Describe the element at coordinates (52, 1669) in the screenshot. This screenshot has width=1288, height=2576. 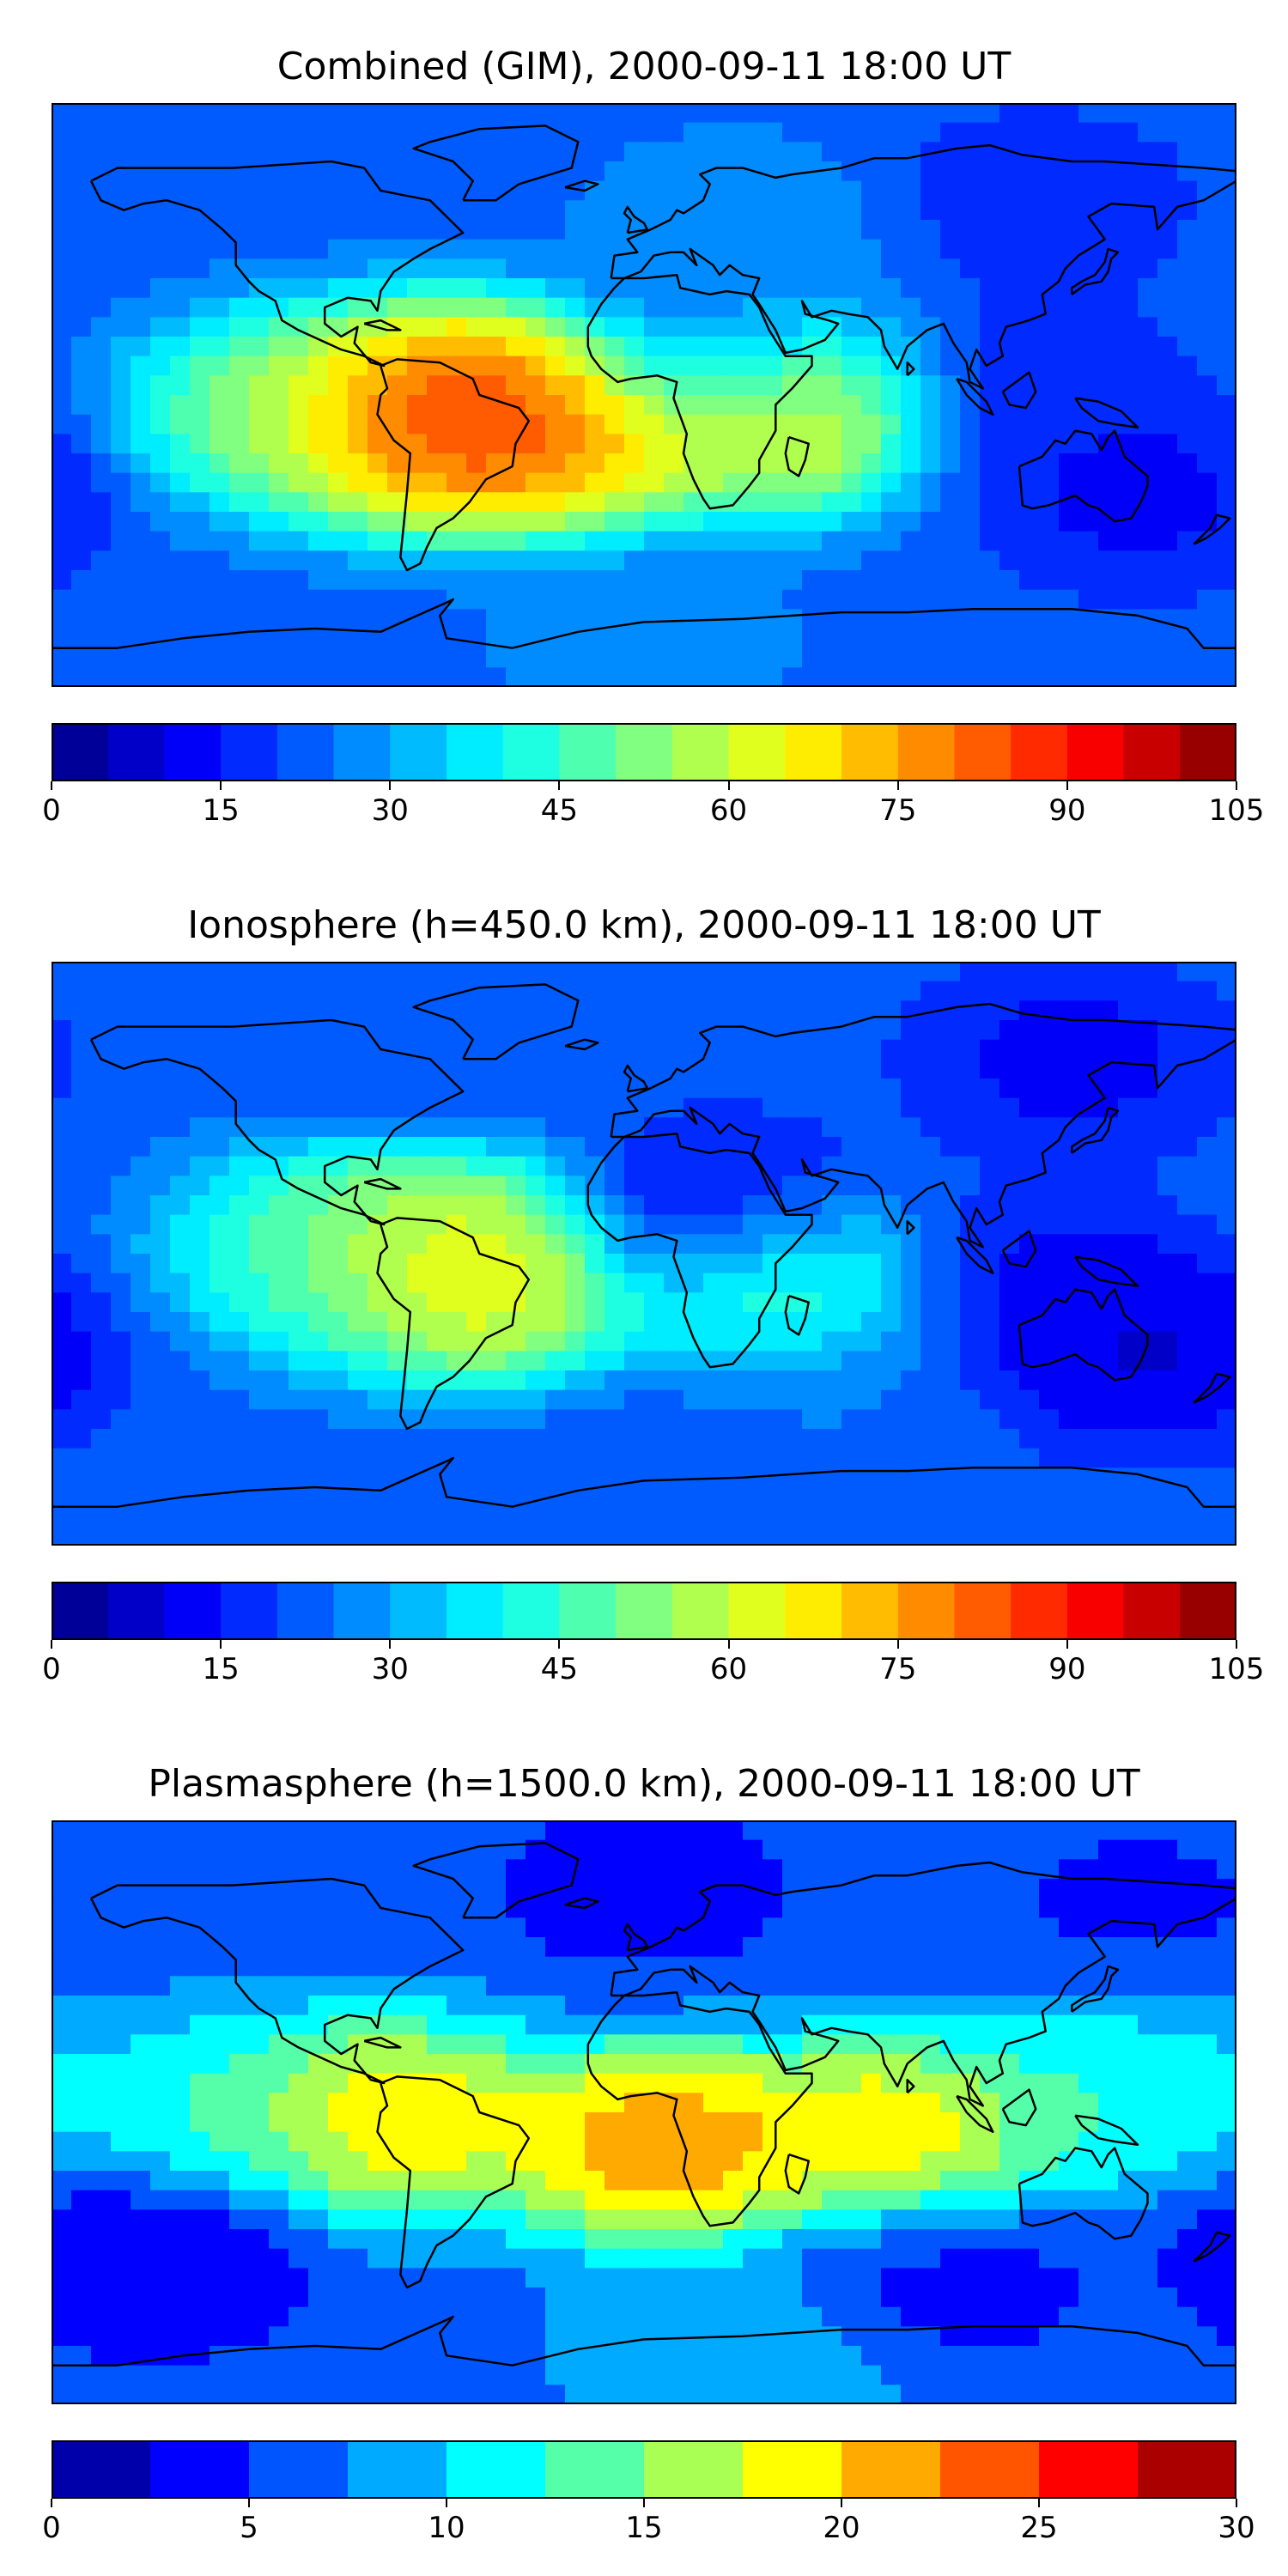
I see `colorbar-tick-label: 0` at that location.